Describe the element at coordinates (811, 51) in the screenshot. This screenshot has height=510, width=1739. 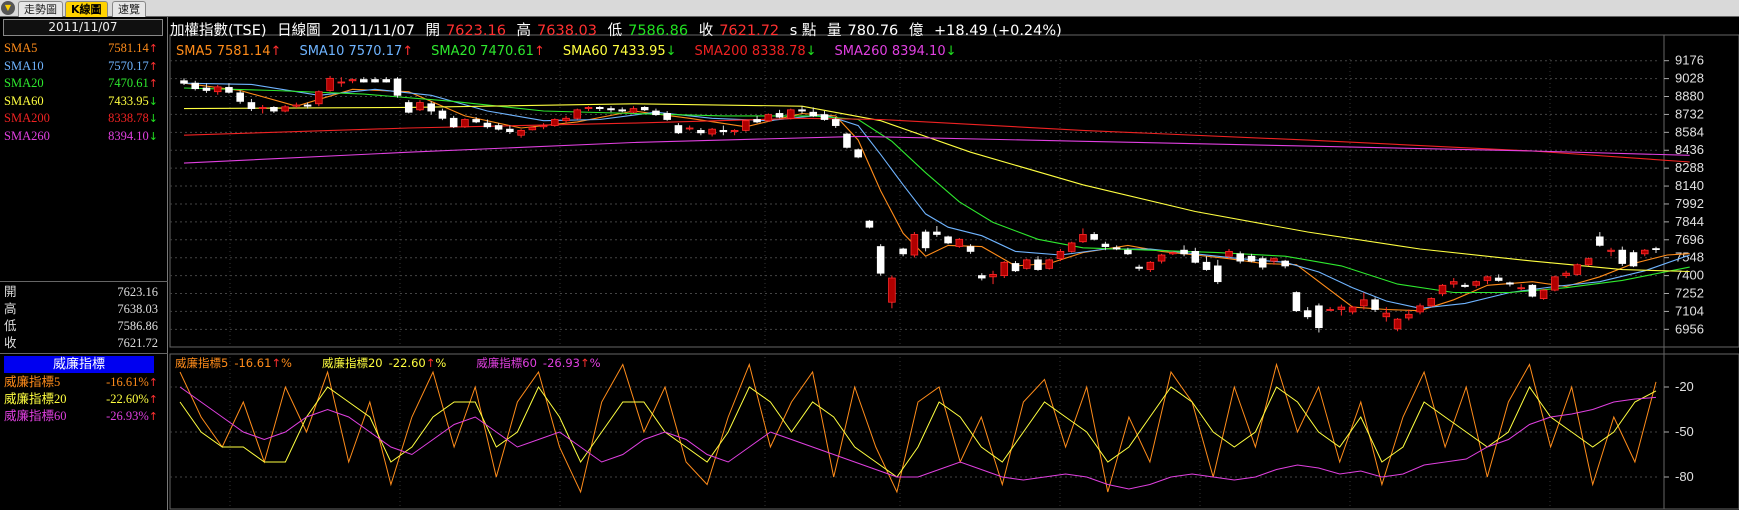
I see `trend-arrow-icon: ↓` at that location.